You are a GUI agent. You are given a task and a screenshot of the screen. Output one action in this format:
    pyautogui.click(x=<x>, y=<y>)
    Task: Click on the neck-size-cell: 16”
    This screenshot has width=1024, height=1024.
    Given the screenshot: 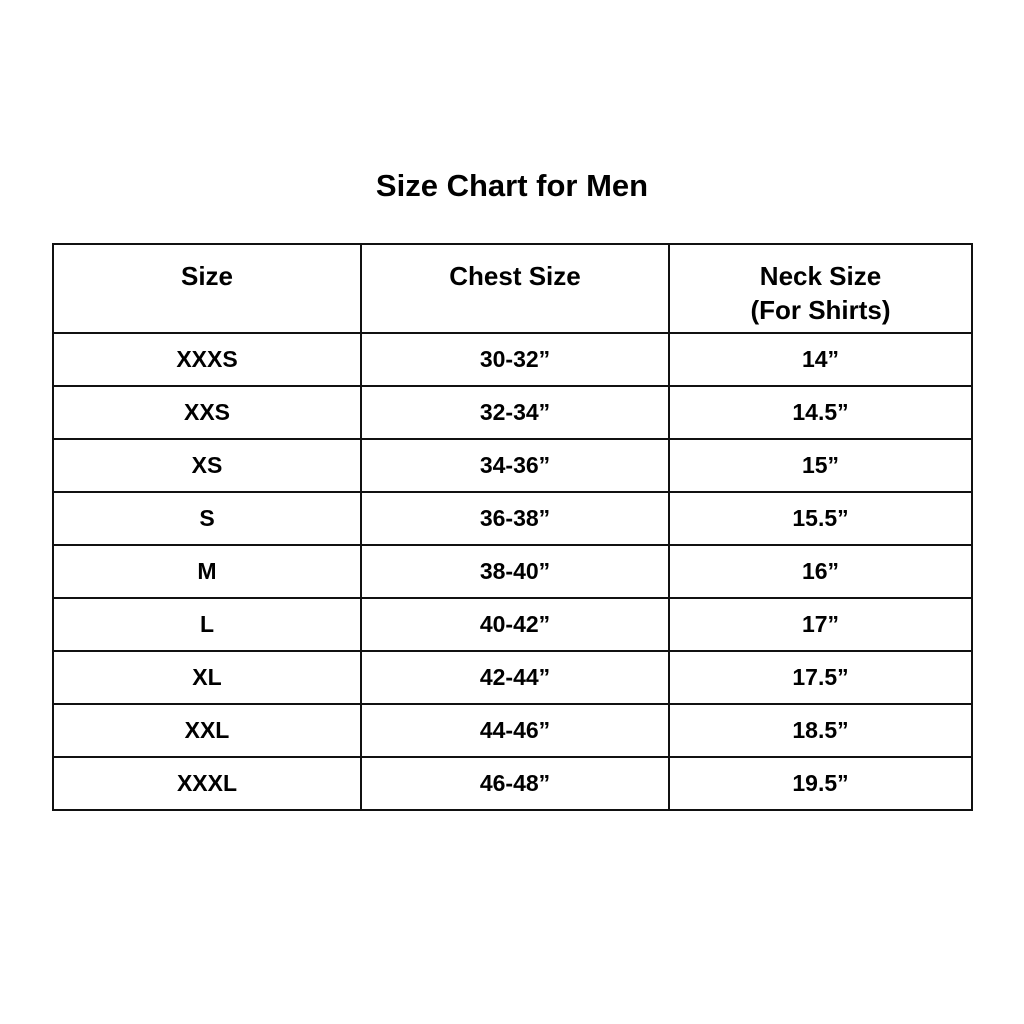 What is the action you would take?
    pyautogui.click(x=820, y=571)
    